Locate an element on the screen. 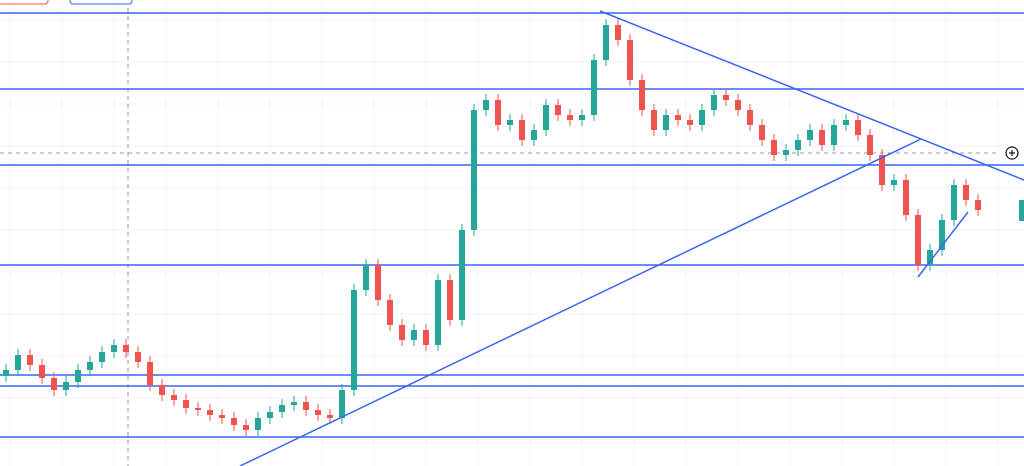 The image size is (1024, 466). plus-icon is located at coordinates (1012, 153).